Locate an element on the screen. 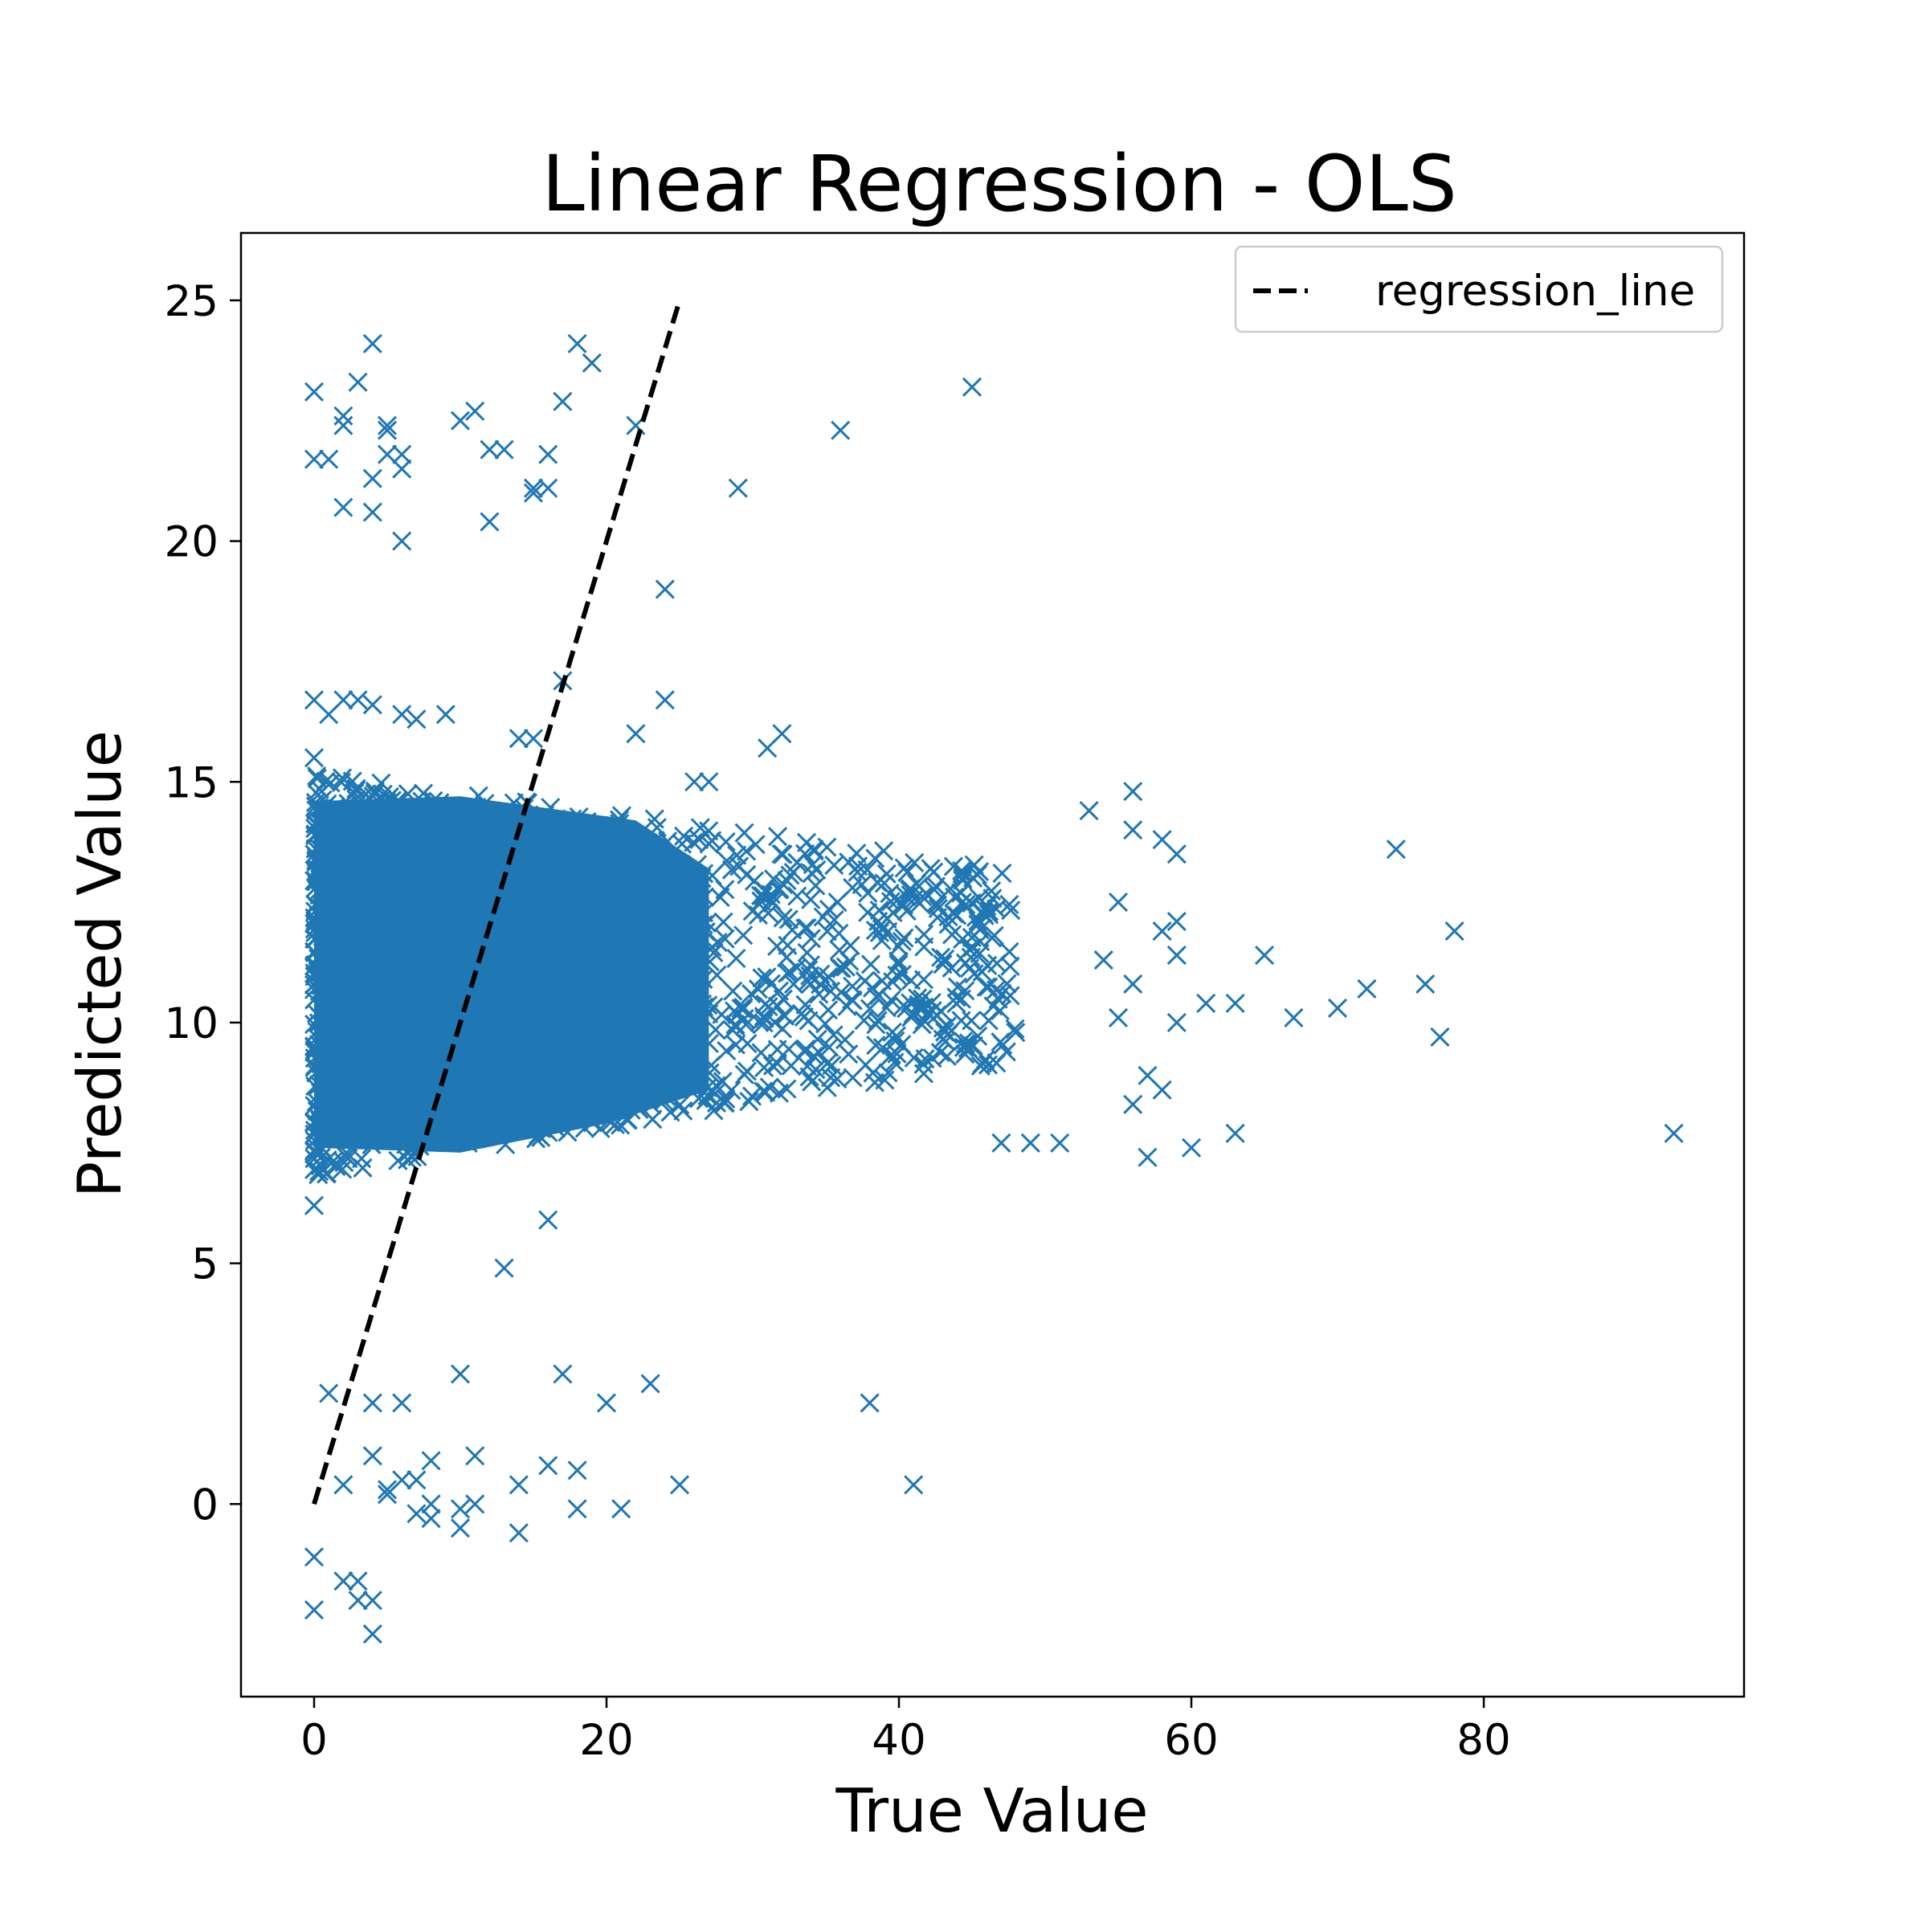 This screenshot has width=1928, height=1932. y-tick-label: 25 is located at coordinates (192, 301).